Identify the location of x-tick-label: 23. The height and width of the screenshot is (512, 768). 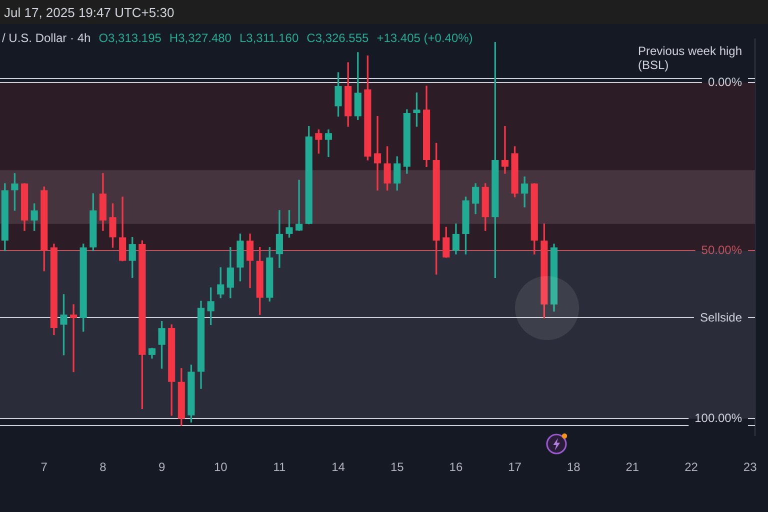
(750, 467).